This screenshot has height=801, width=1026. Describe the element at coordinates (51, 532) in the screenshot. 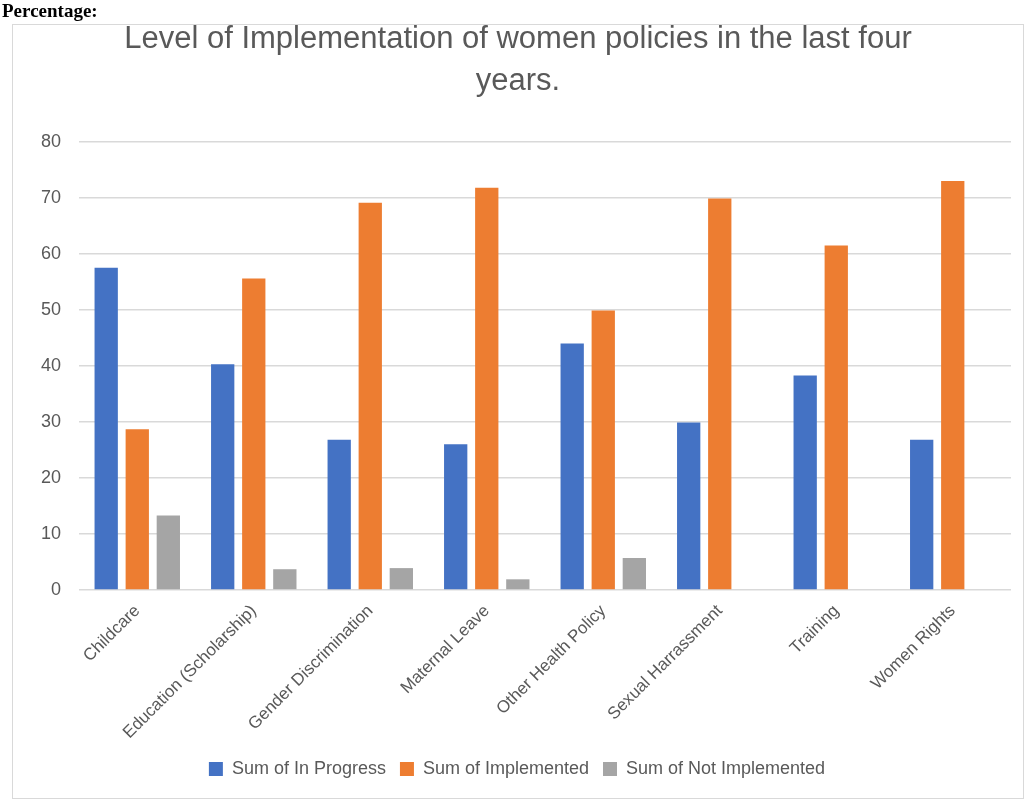

I see `y-tick-label: 10` at that location.